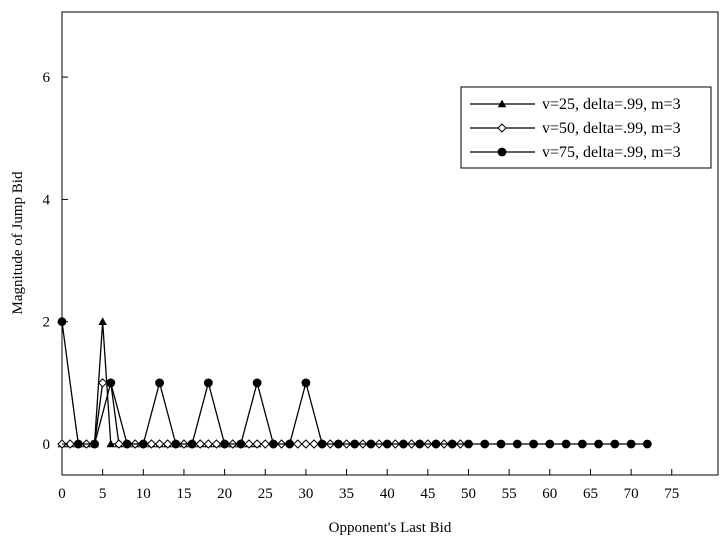 The width and height of the screenshot is (723, 539). I want to click on x-axis-label: Opponent's Last Bid, so click(390, 528).